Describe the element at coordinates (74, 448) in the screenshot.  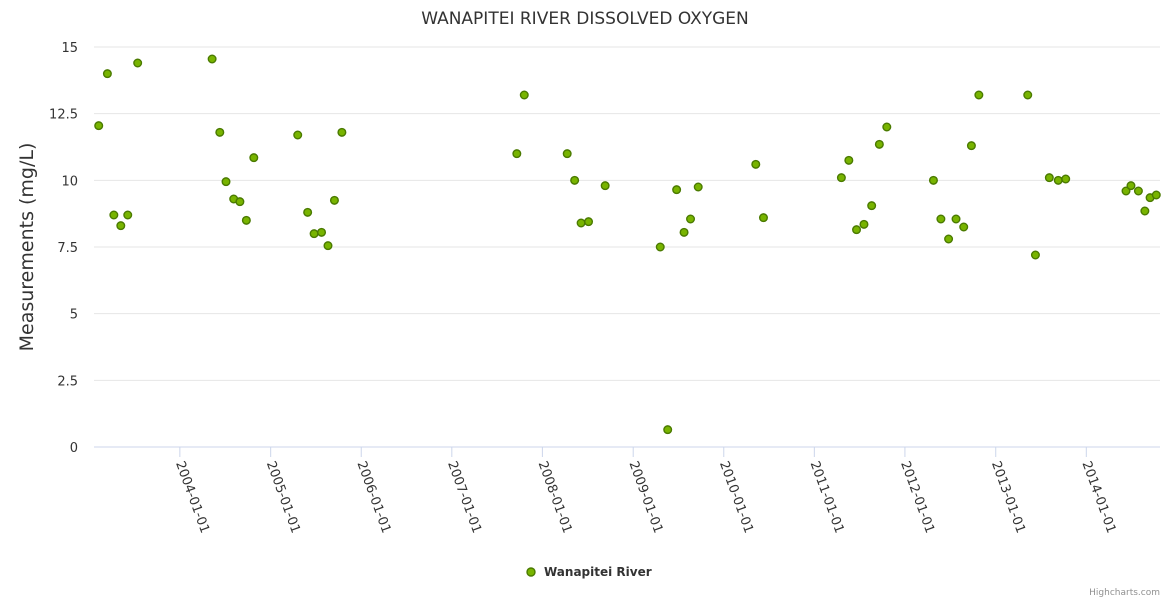
I see `y-tick-label: 0` at that location.